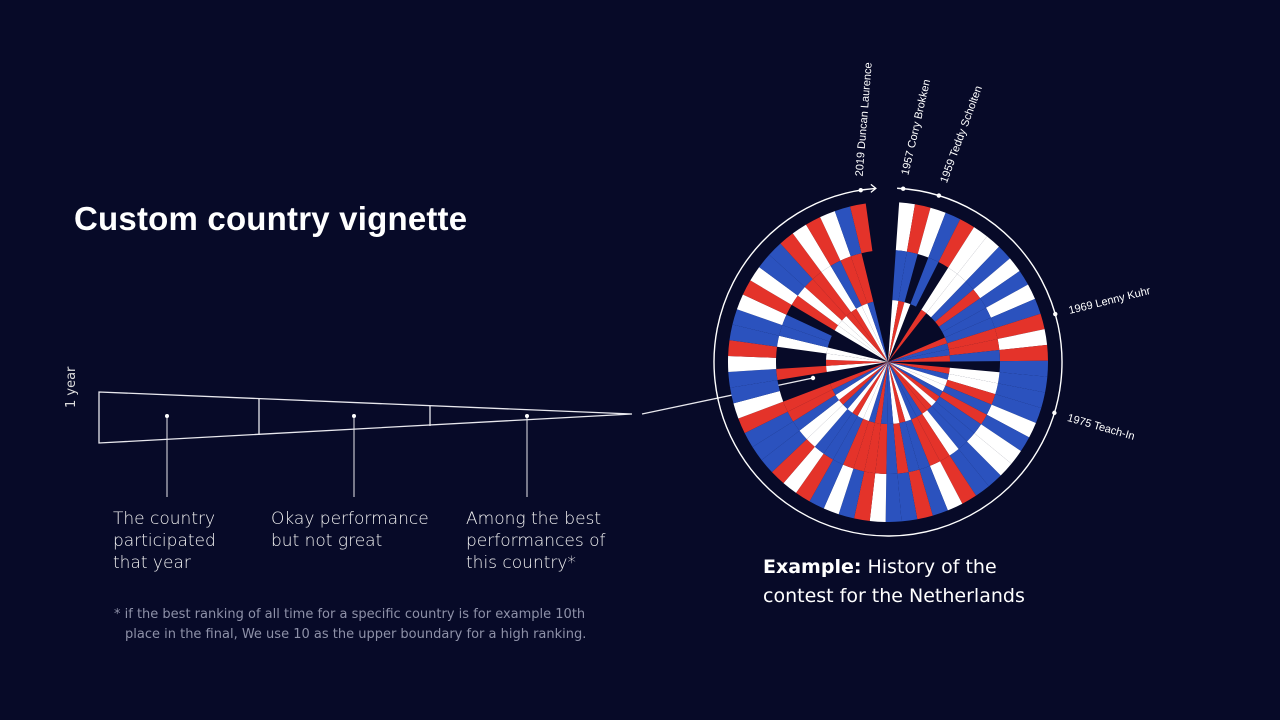 The width and height of the screenshot is (1280, 720). I want to click on caption-line: participated, so click(164, 541).